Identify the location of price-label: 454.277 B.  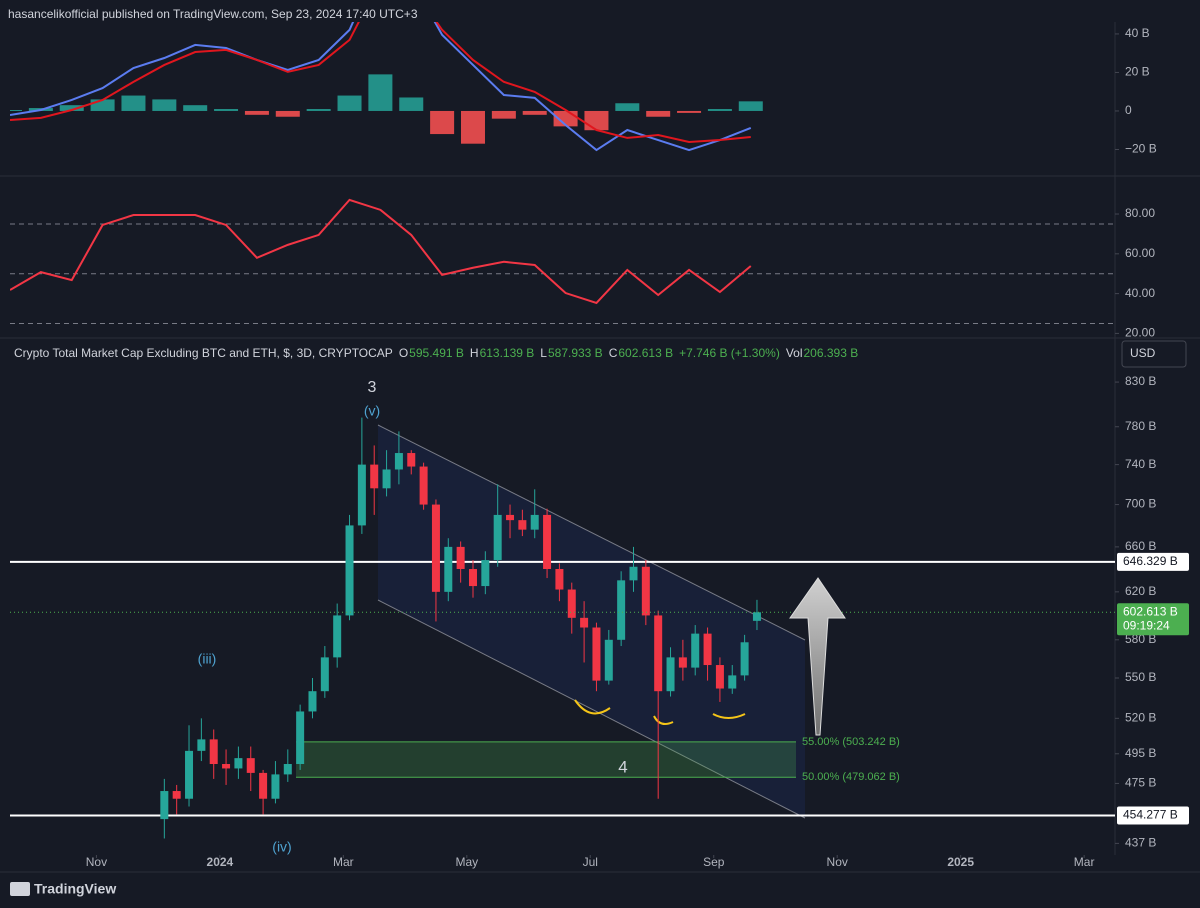
(1150, 815).